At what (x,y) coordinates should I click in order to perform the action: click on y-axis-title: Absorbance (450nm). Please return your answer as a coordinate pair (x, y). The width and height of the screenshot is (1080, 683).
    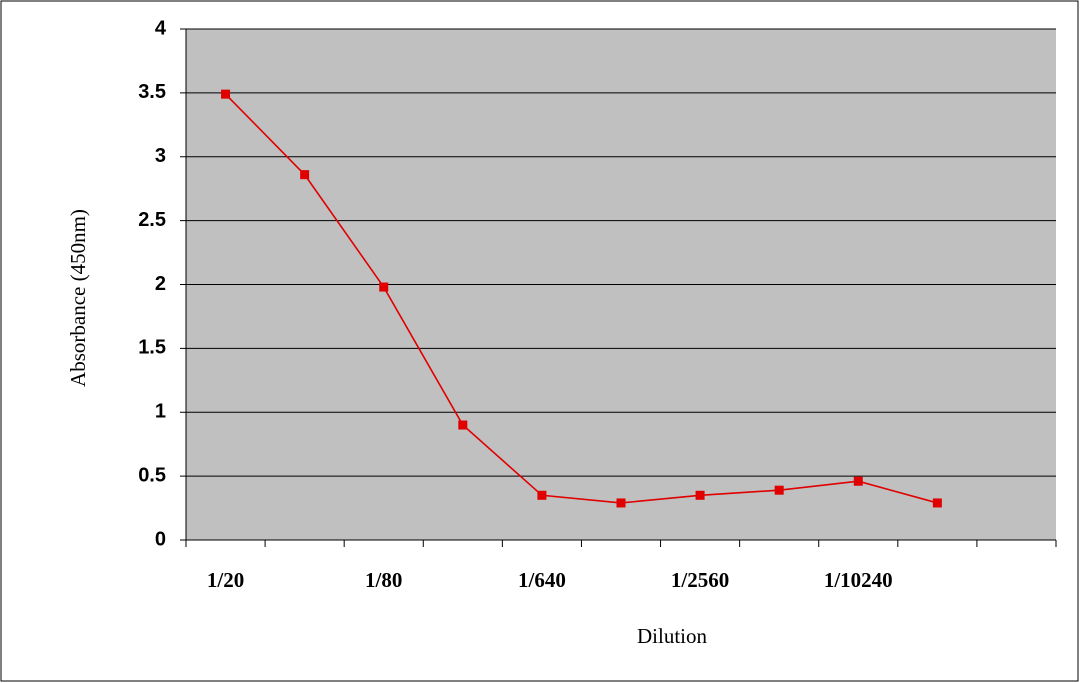
    Looking at the image, I should click on (78, 298).